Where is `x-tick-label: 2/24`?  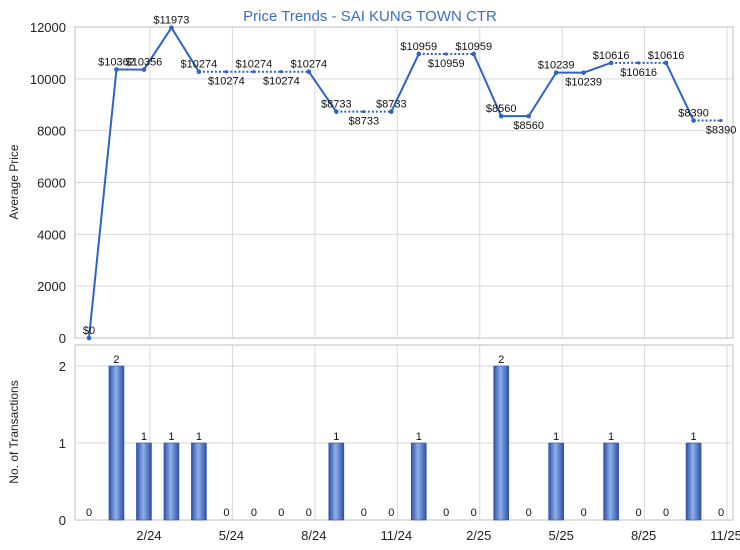 x-tick-label: 2/24 is located at coordinates (148, 535).